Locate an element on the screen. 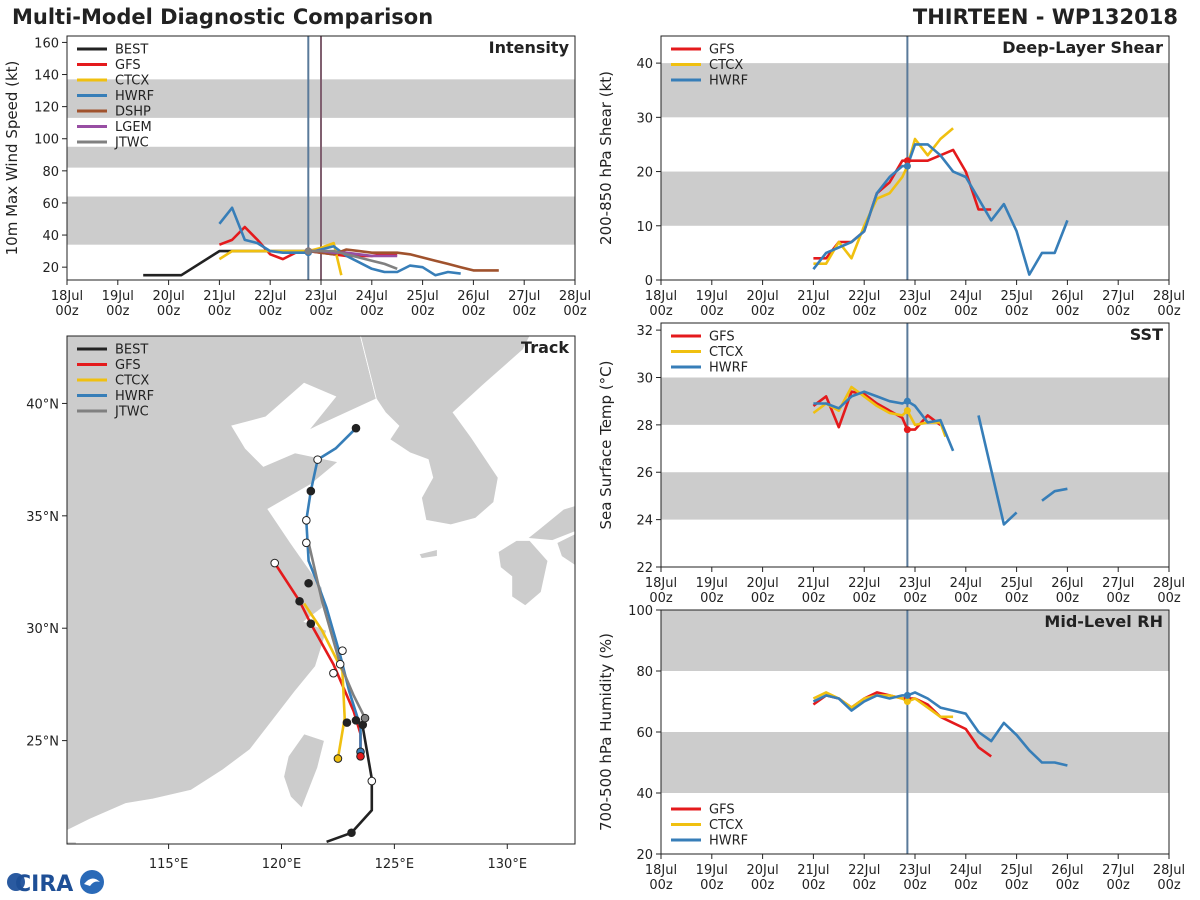 This screenshot has height=900, width=1200. current-point-ctcx is located at coordinates (907, 411).